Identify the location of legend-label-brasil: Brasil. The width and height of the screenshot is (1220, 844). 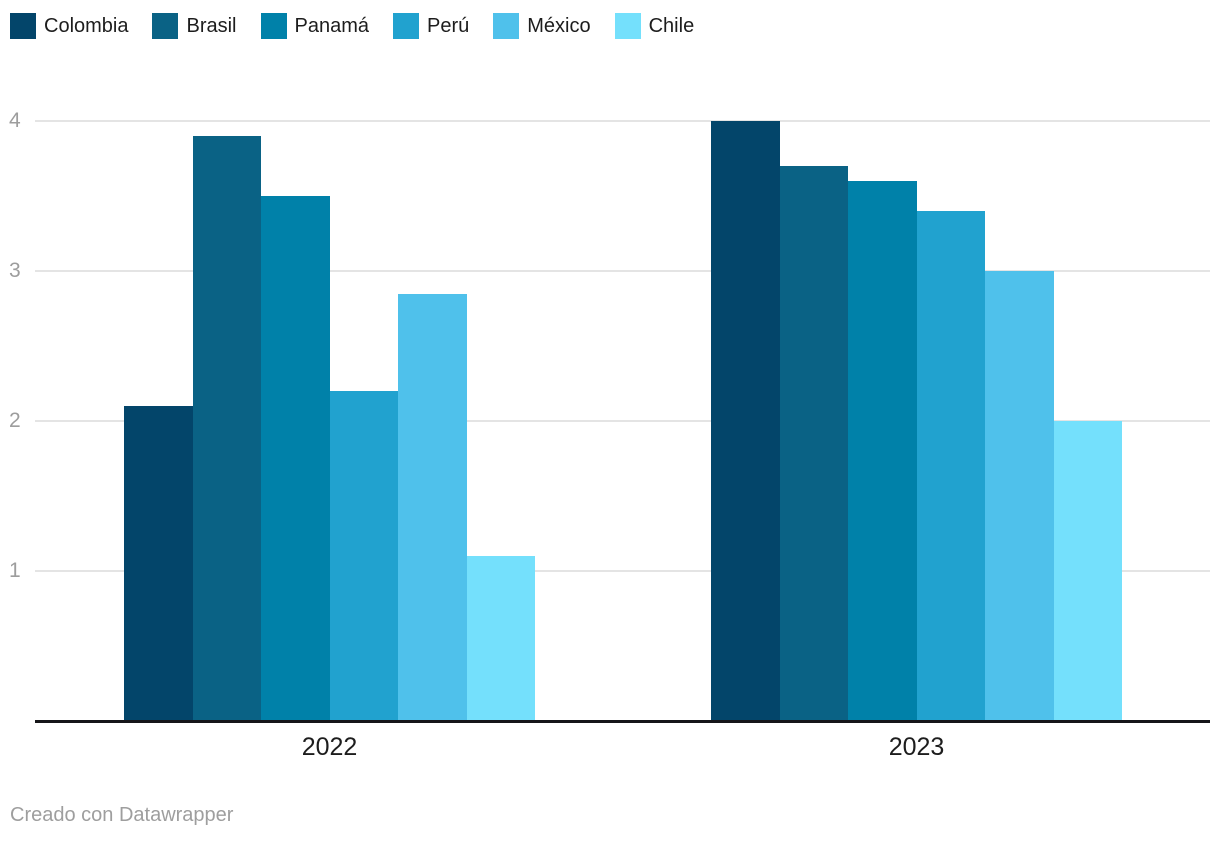
(211, 26).